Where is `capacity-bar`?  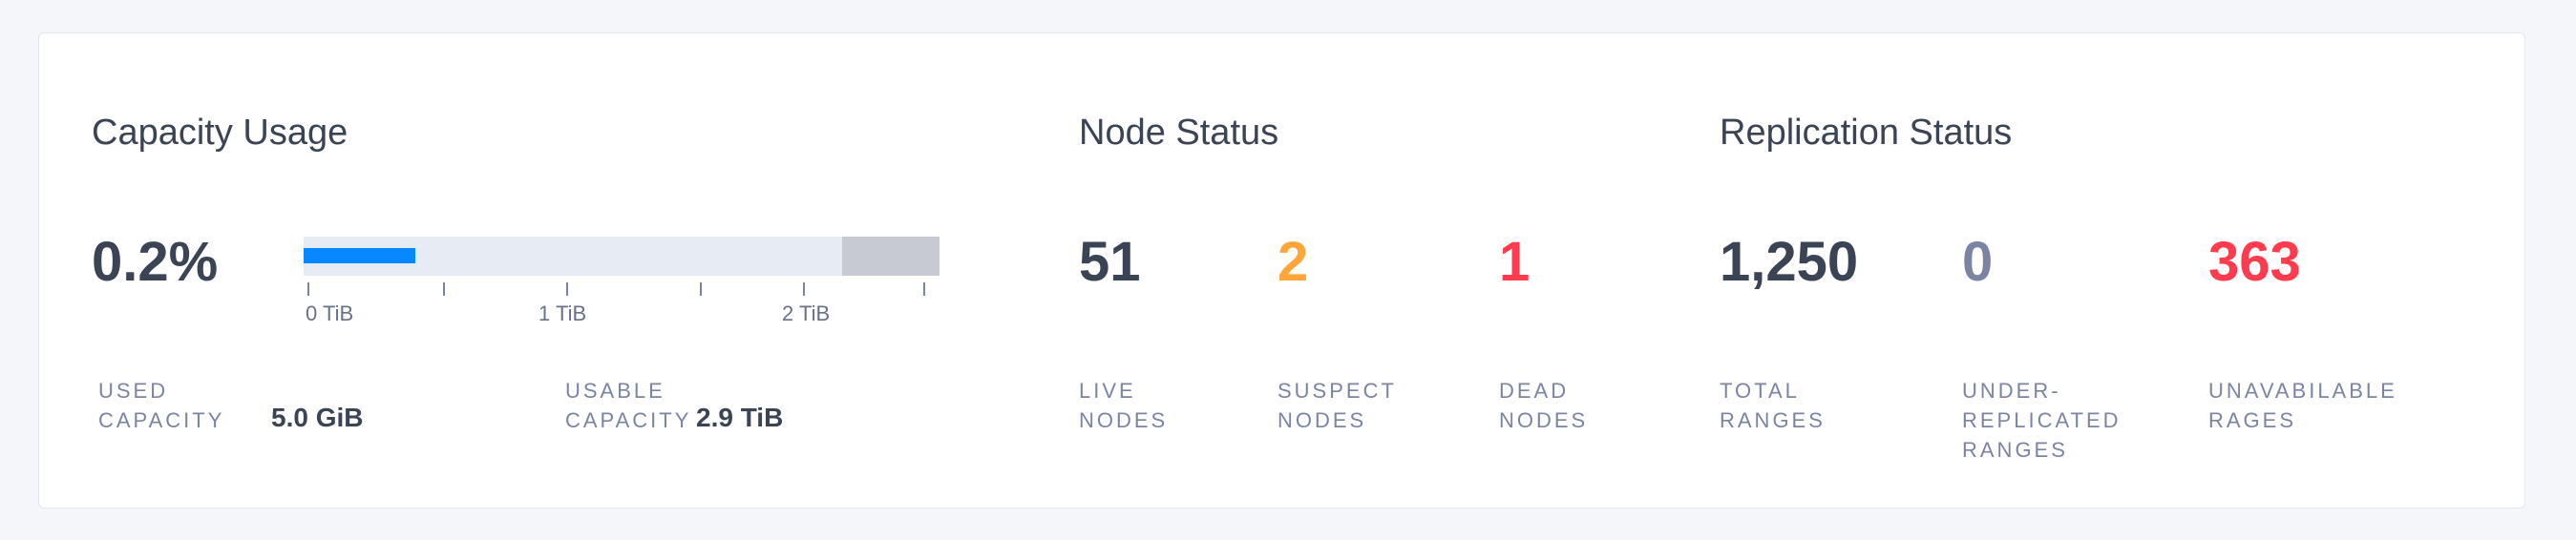 capacity-bar is located at coordinates (622, 256).